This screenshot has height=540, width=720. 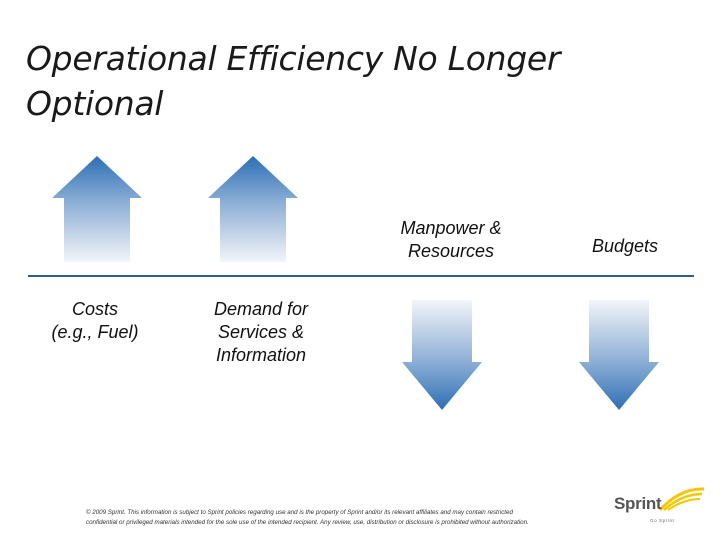 What do you see at coordinates (261, 309) in the screenshot?
I see `label-line: Demand for` at bounding box center [261, 309].